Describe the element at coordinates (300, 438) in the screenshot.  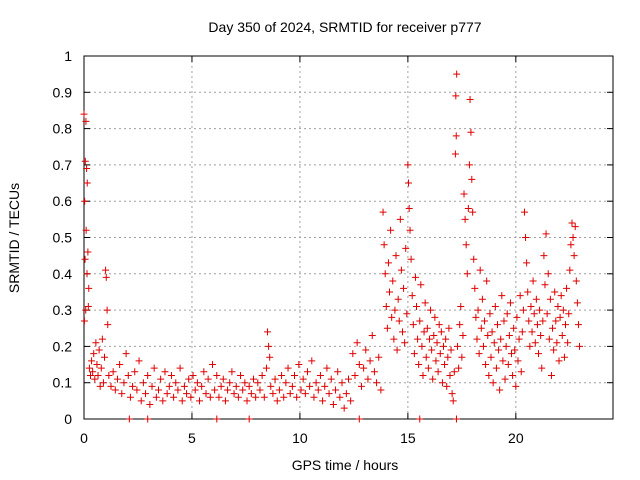
I see `x-tick-label: 10` at that location.